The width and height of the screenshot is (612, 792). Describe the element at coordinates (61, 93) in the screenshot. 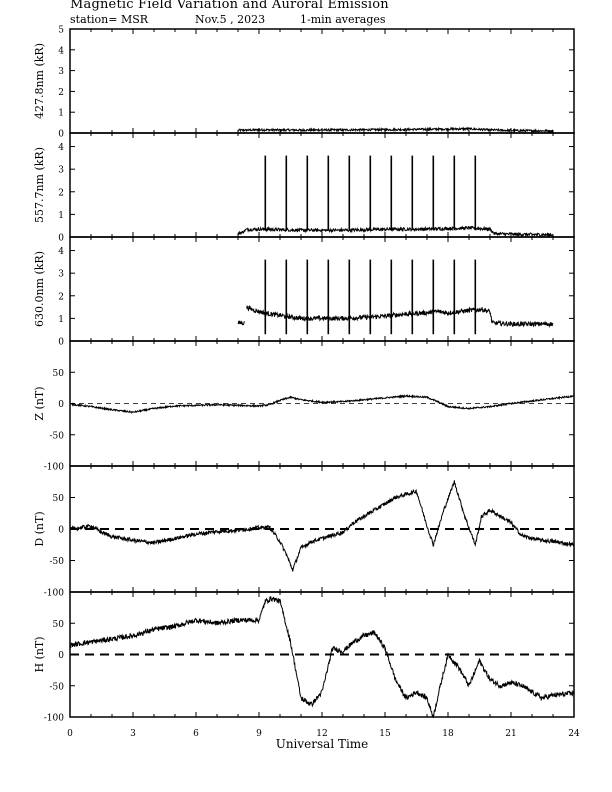

I see `p4278-ytick-label: 2` at that location.